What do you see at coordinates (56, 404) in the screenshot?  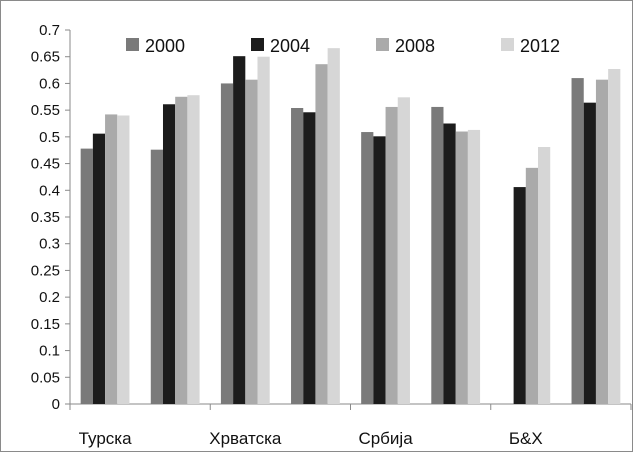 I see `y-tick-label: 0` at bounding box center [56, 404].